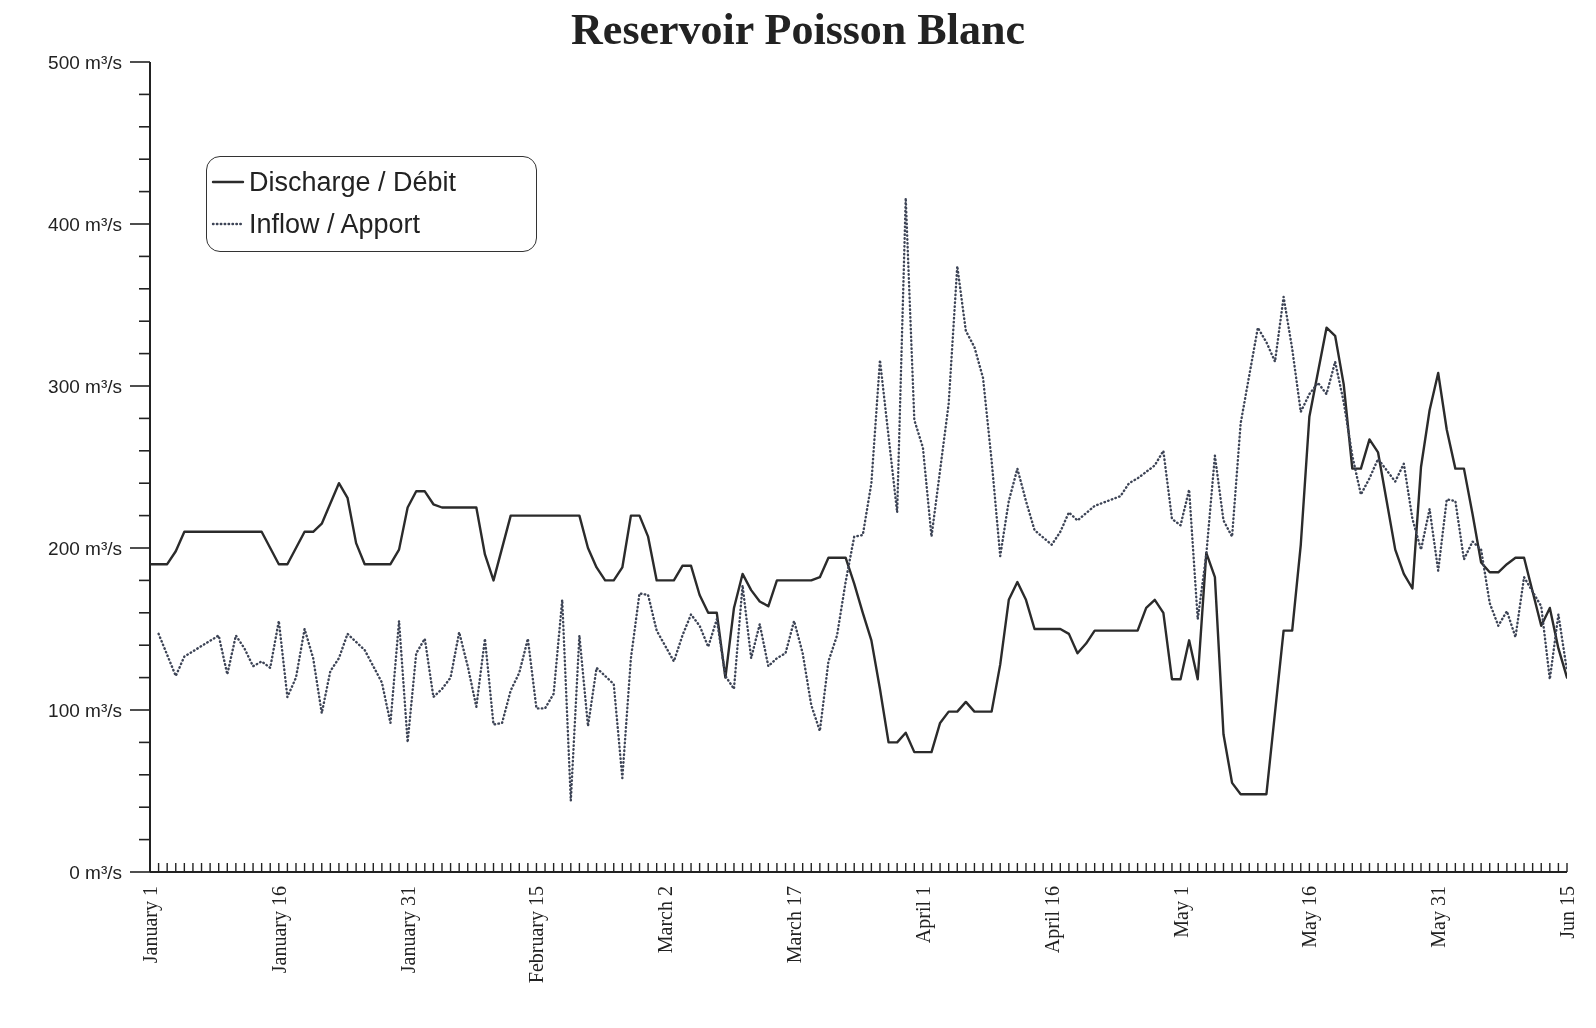 The height and width of the screenshot is (1028, 1596). Describe the element at coordinates (85, 548) in the screenshot. I see `y-tick-label: 200 m³/s` at that location.